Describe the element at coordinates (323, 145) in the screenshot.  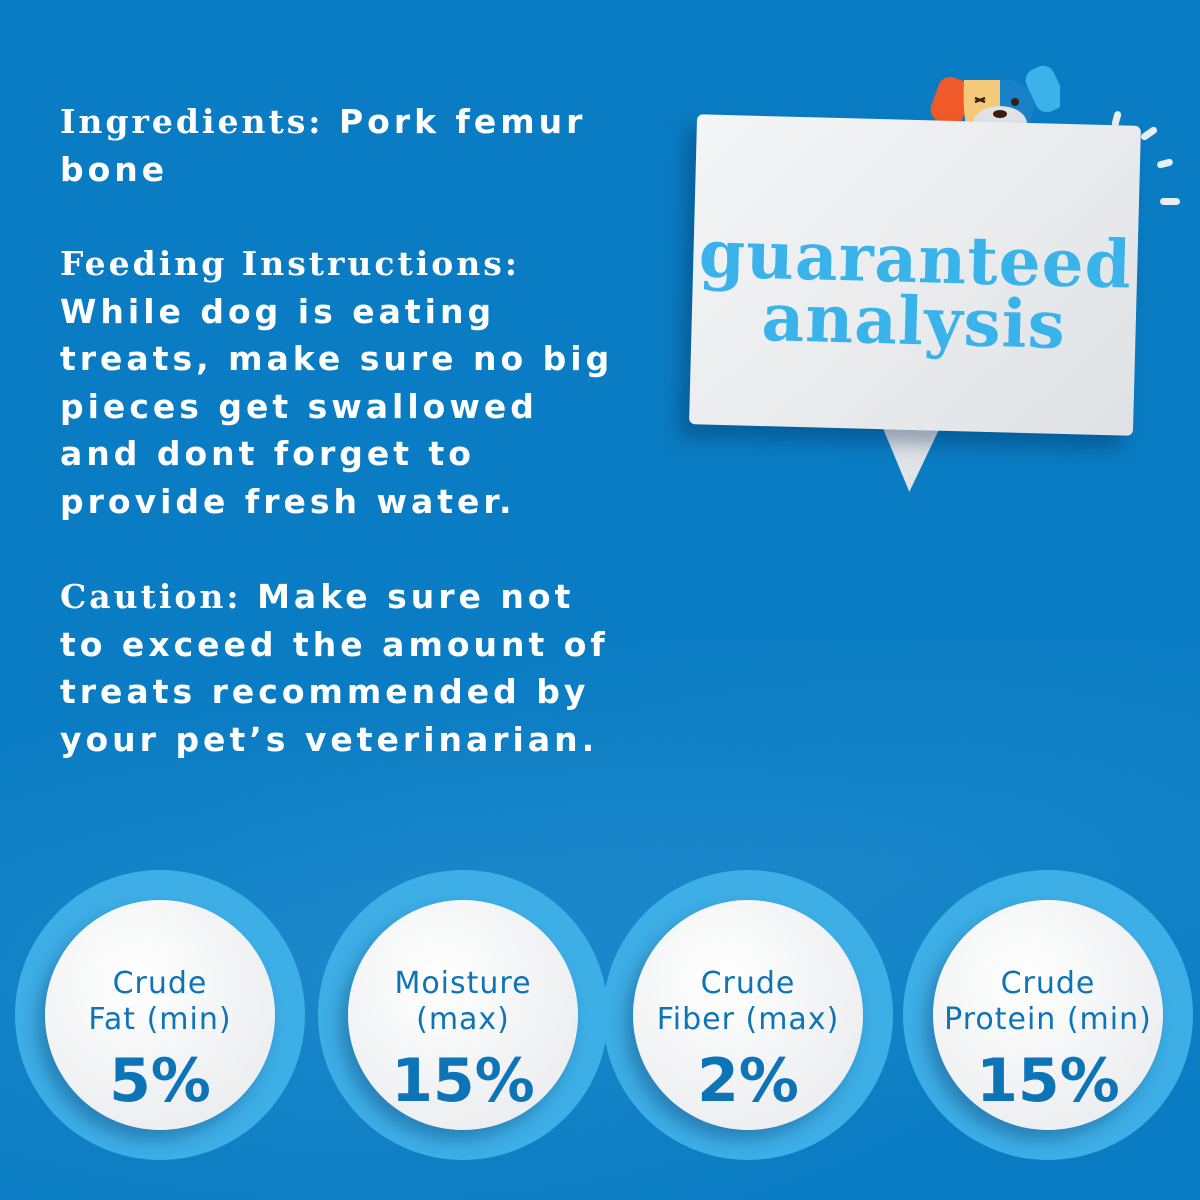
I see `ingredients-section: Ingredients: Pork femur bone` at that location.